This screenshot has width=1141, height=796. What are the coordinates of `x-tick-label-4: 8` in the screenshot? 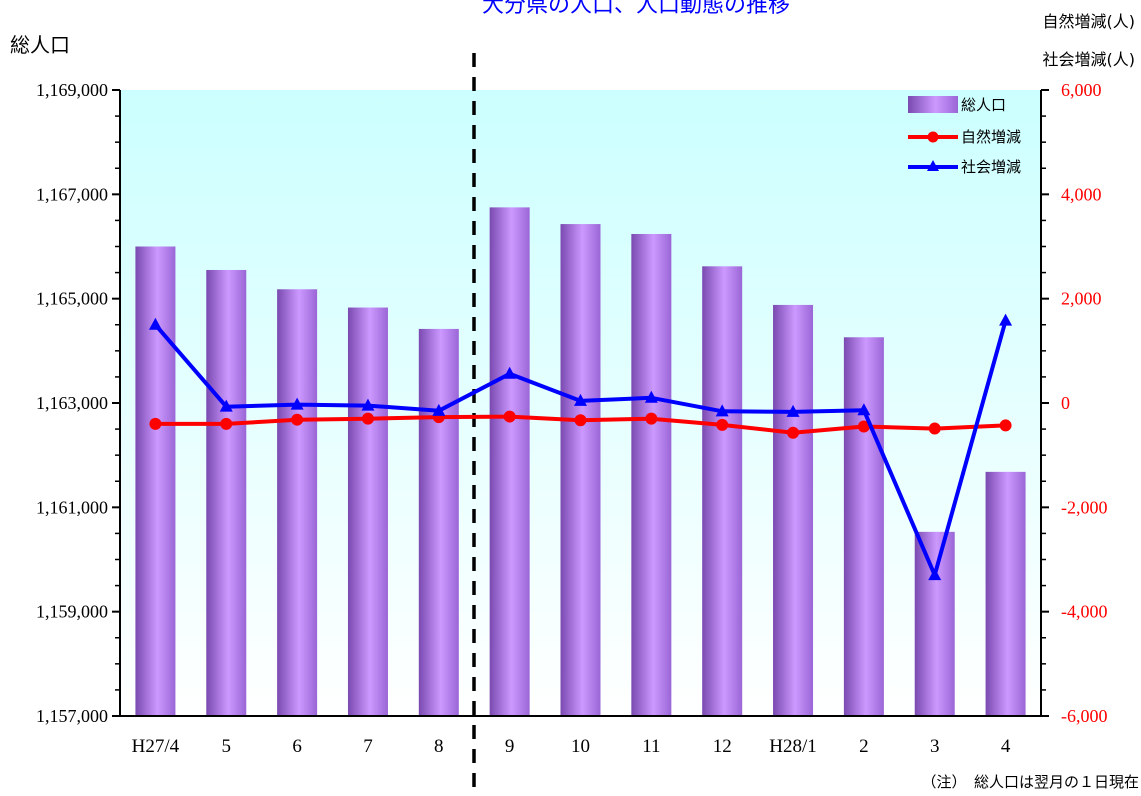 It's located at (439, 746).